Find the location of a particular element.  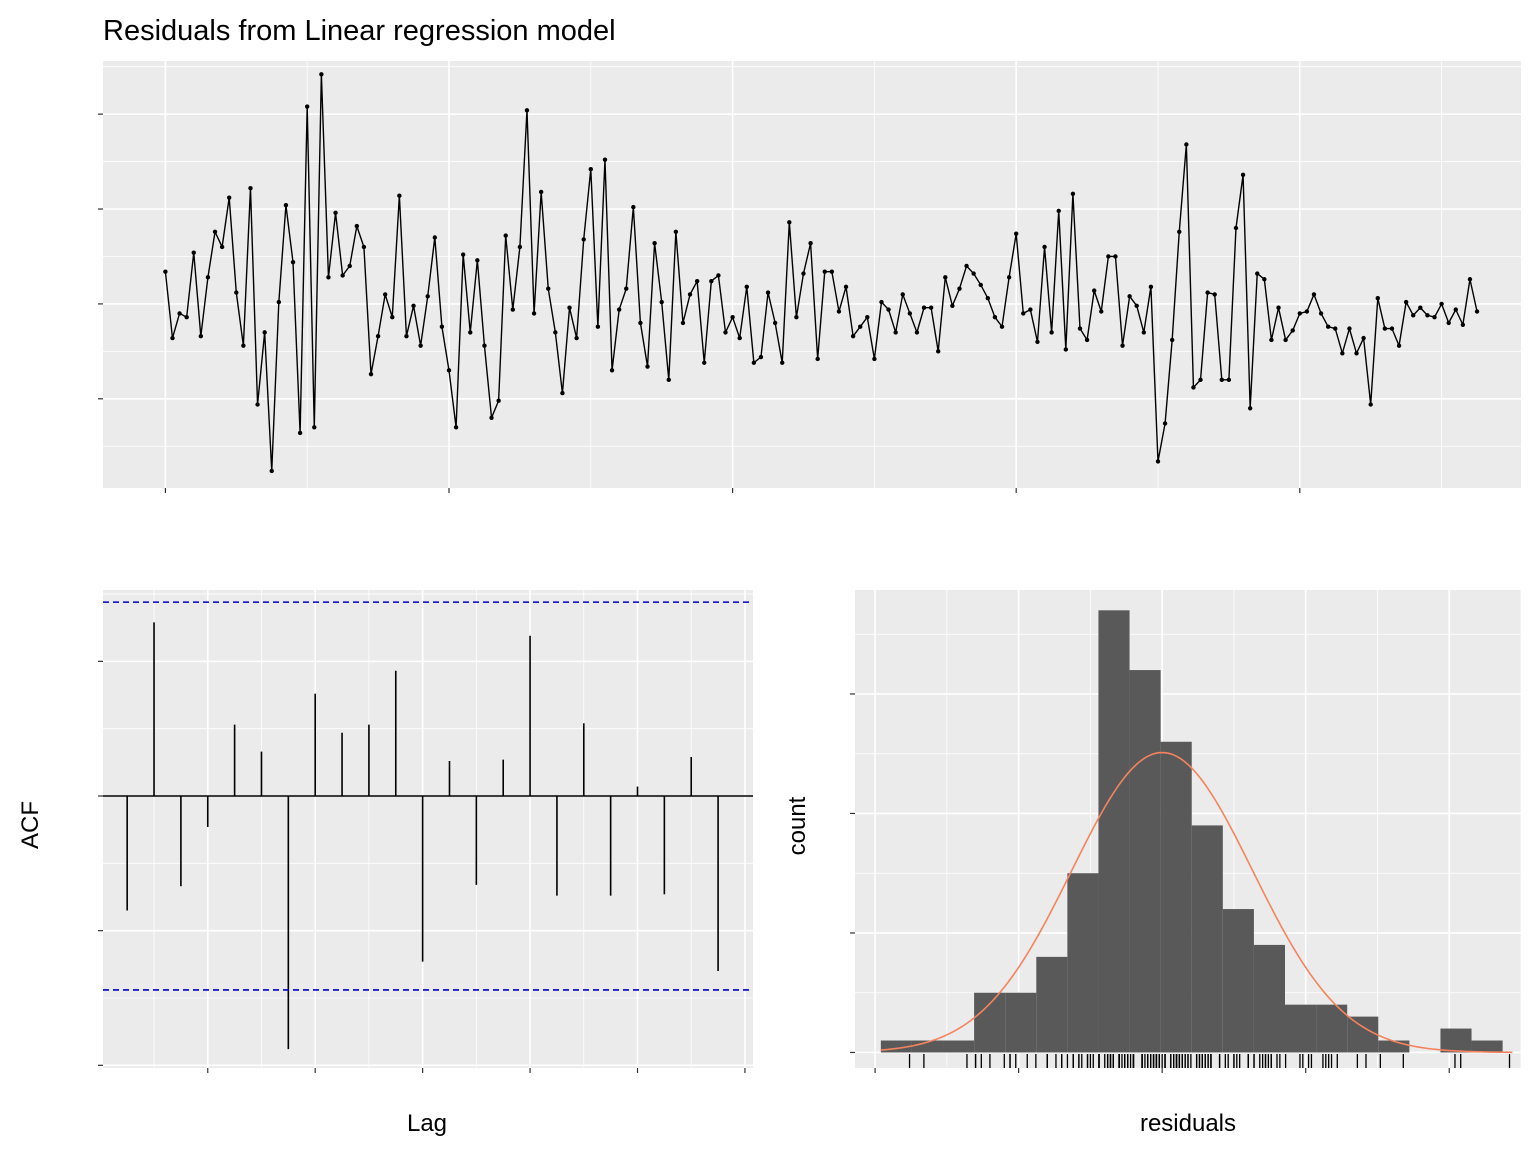

plot-title: Residuals from Linear regression model is located at coordinates (359, 31).